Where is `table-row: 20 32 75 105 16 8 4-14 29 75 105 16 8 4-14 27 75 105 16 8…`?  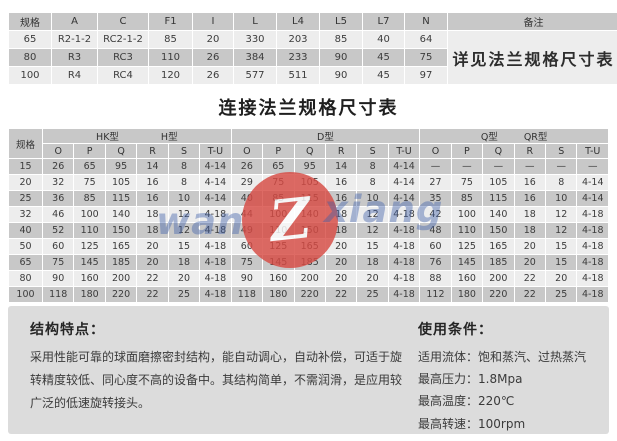 table-row: 20 32 75 105 16 8 4-14 29 75 105 16 8 4-14 27 75 105 16 8… is located at coordinates (308, 182).